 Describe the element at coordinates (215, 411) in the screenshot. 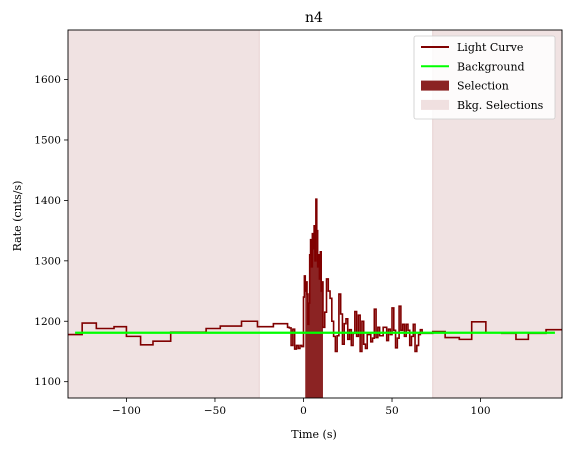

I see `x-tick-label: −50` at that location.